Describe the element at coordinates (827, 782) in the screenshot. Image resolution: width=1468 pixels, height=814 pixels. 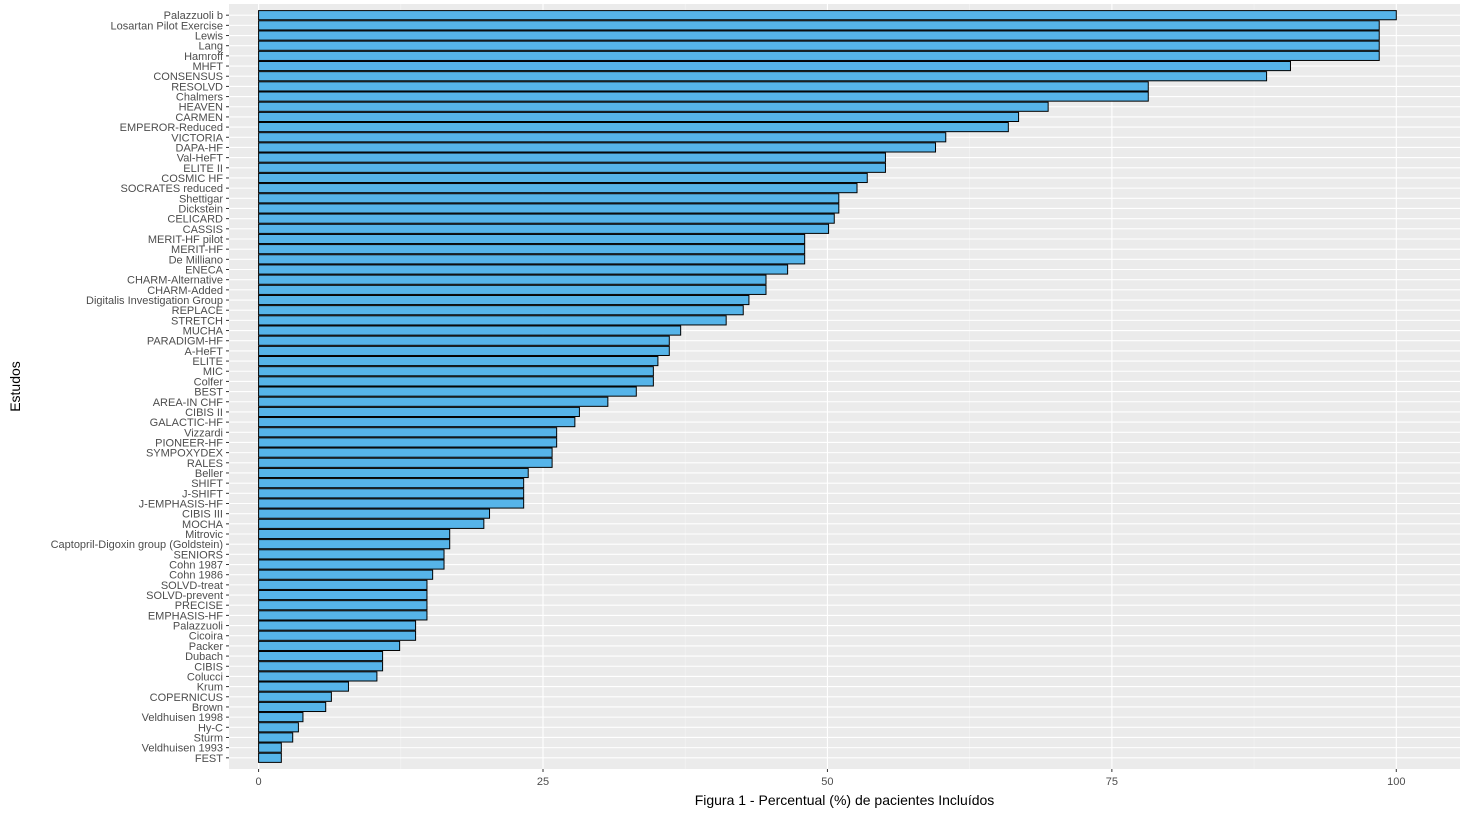
I see `x-tick-label: 50` at that location.